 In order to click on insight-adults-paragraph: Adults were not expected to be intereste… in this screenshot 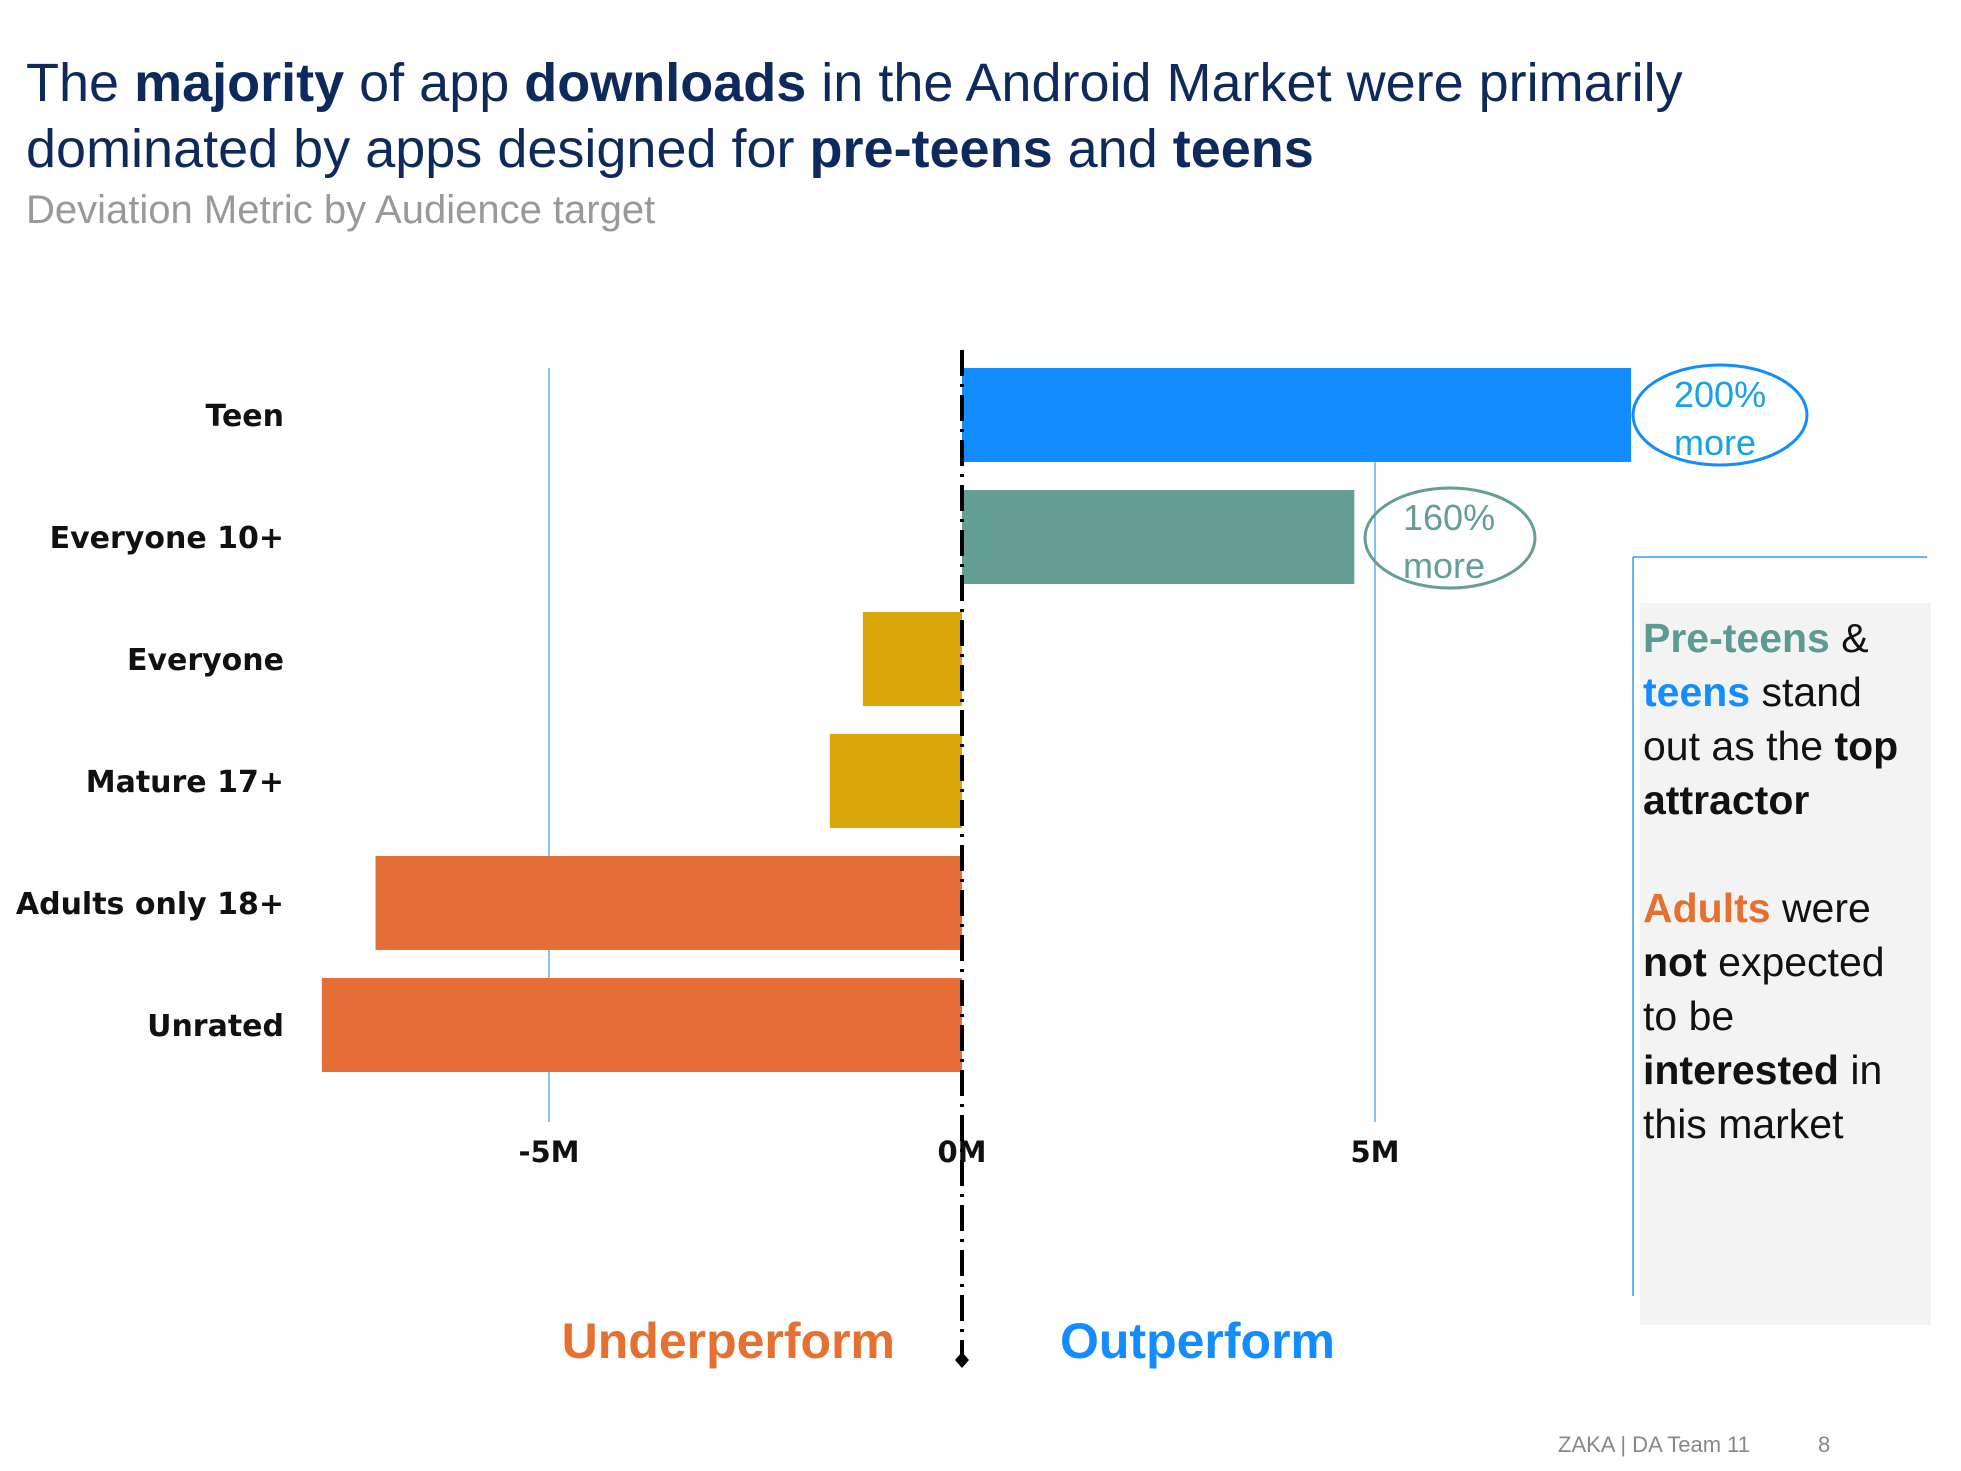, I will do `click(1783, 1016)`.